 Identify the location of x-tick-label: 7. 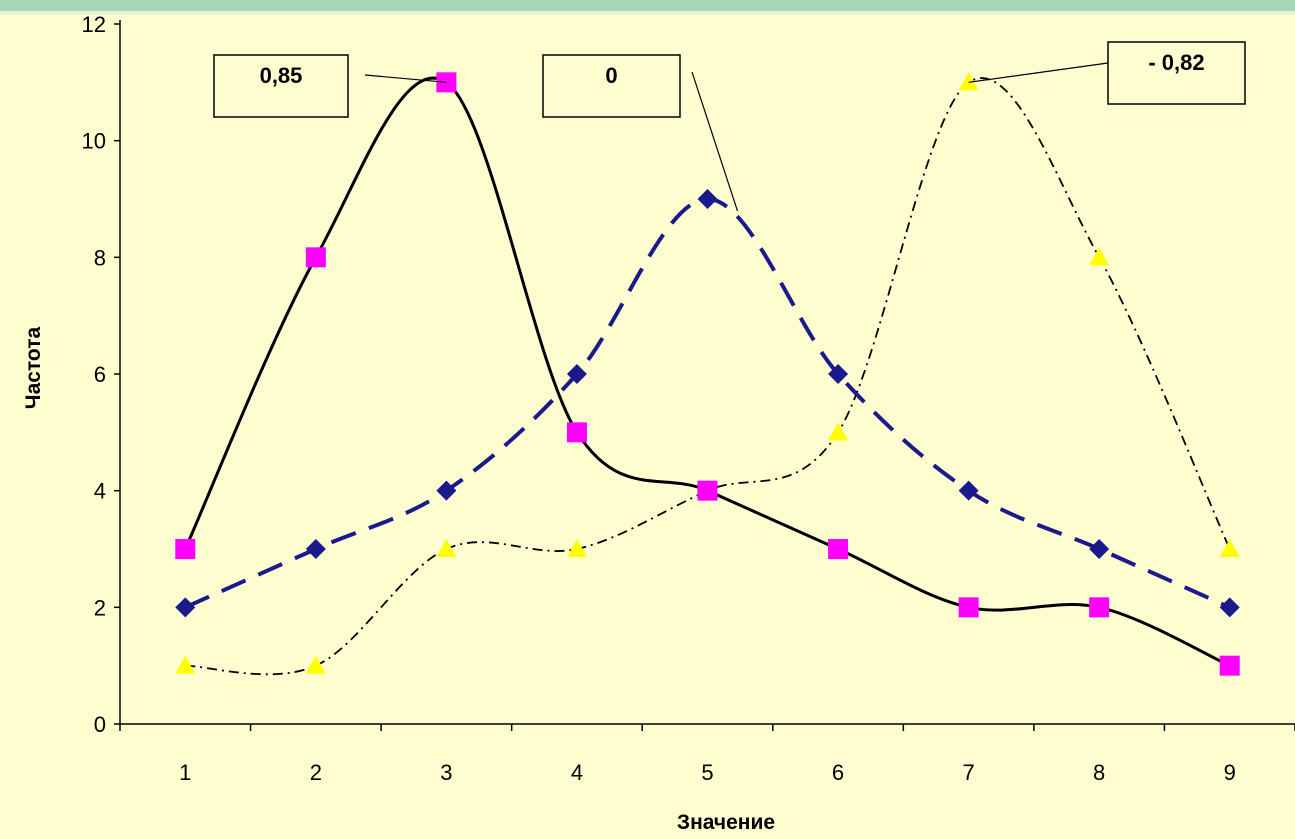
(968, 772).